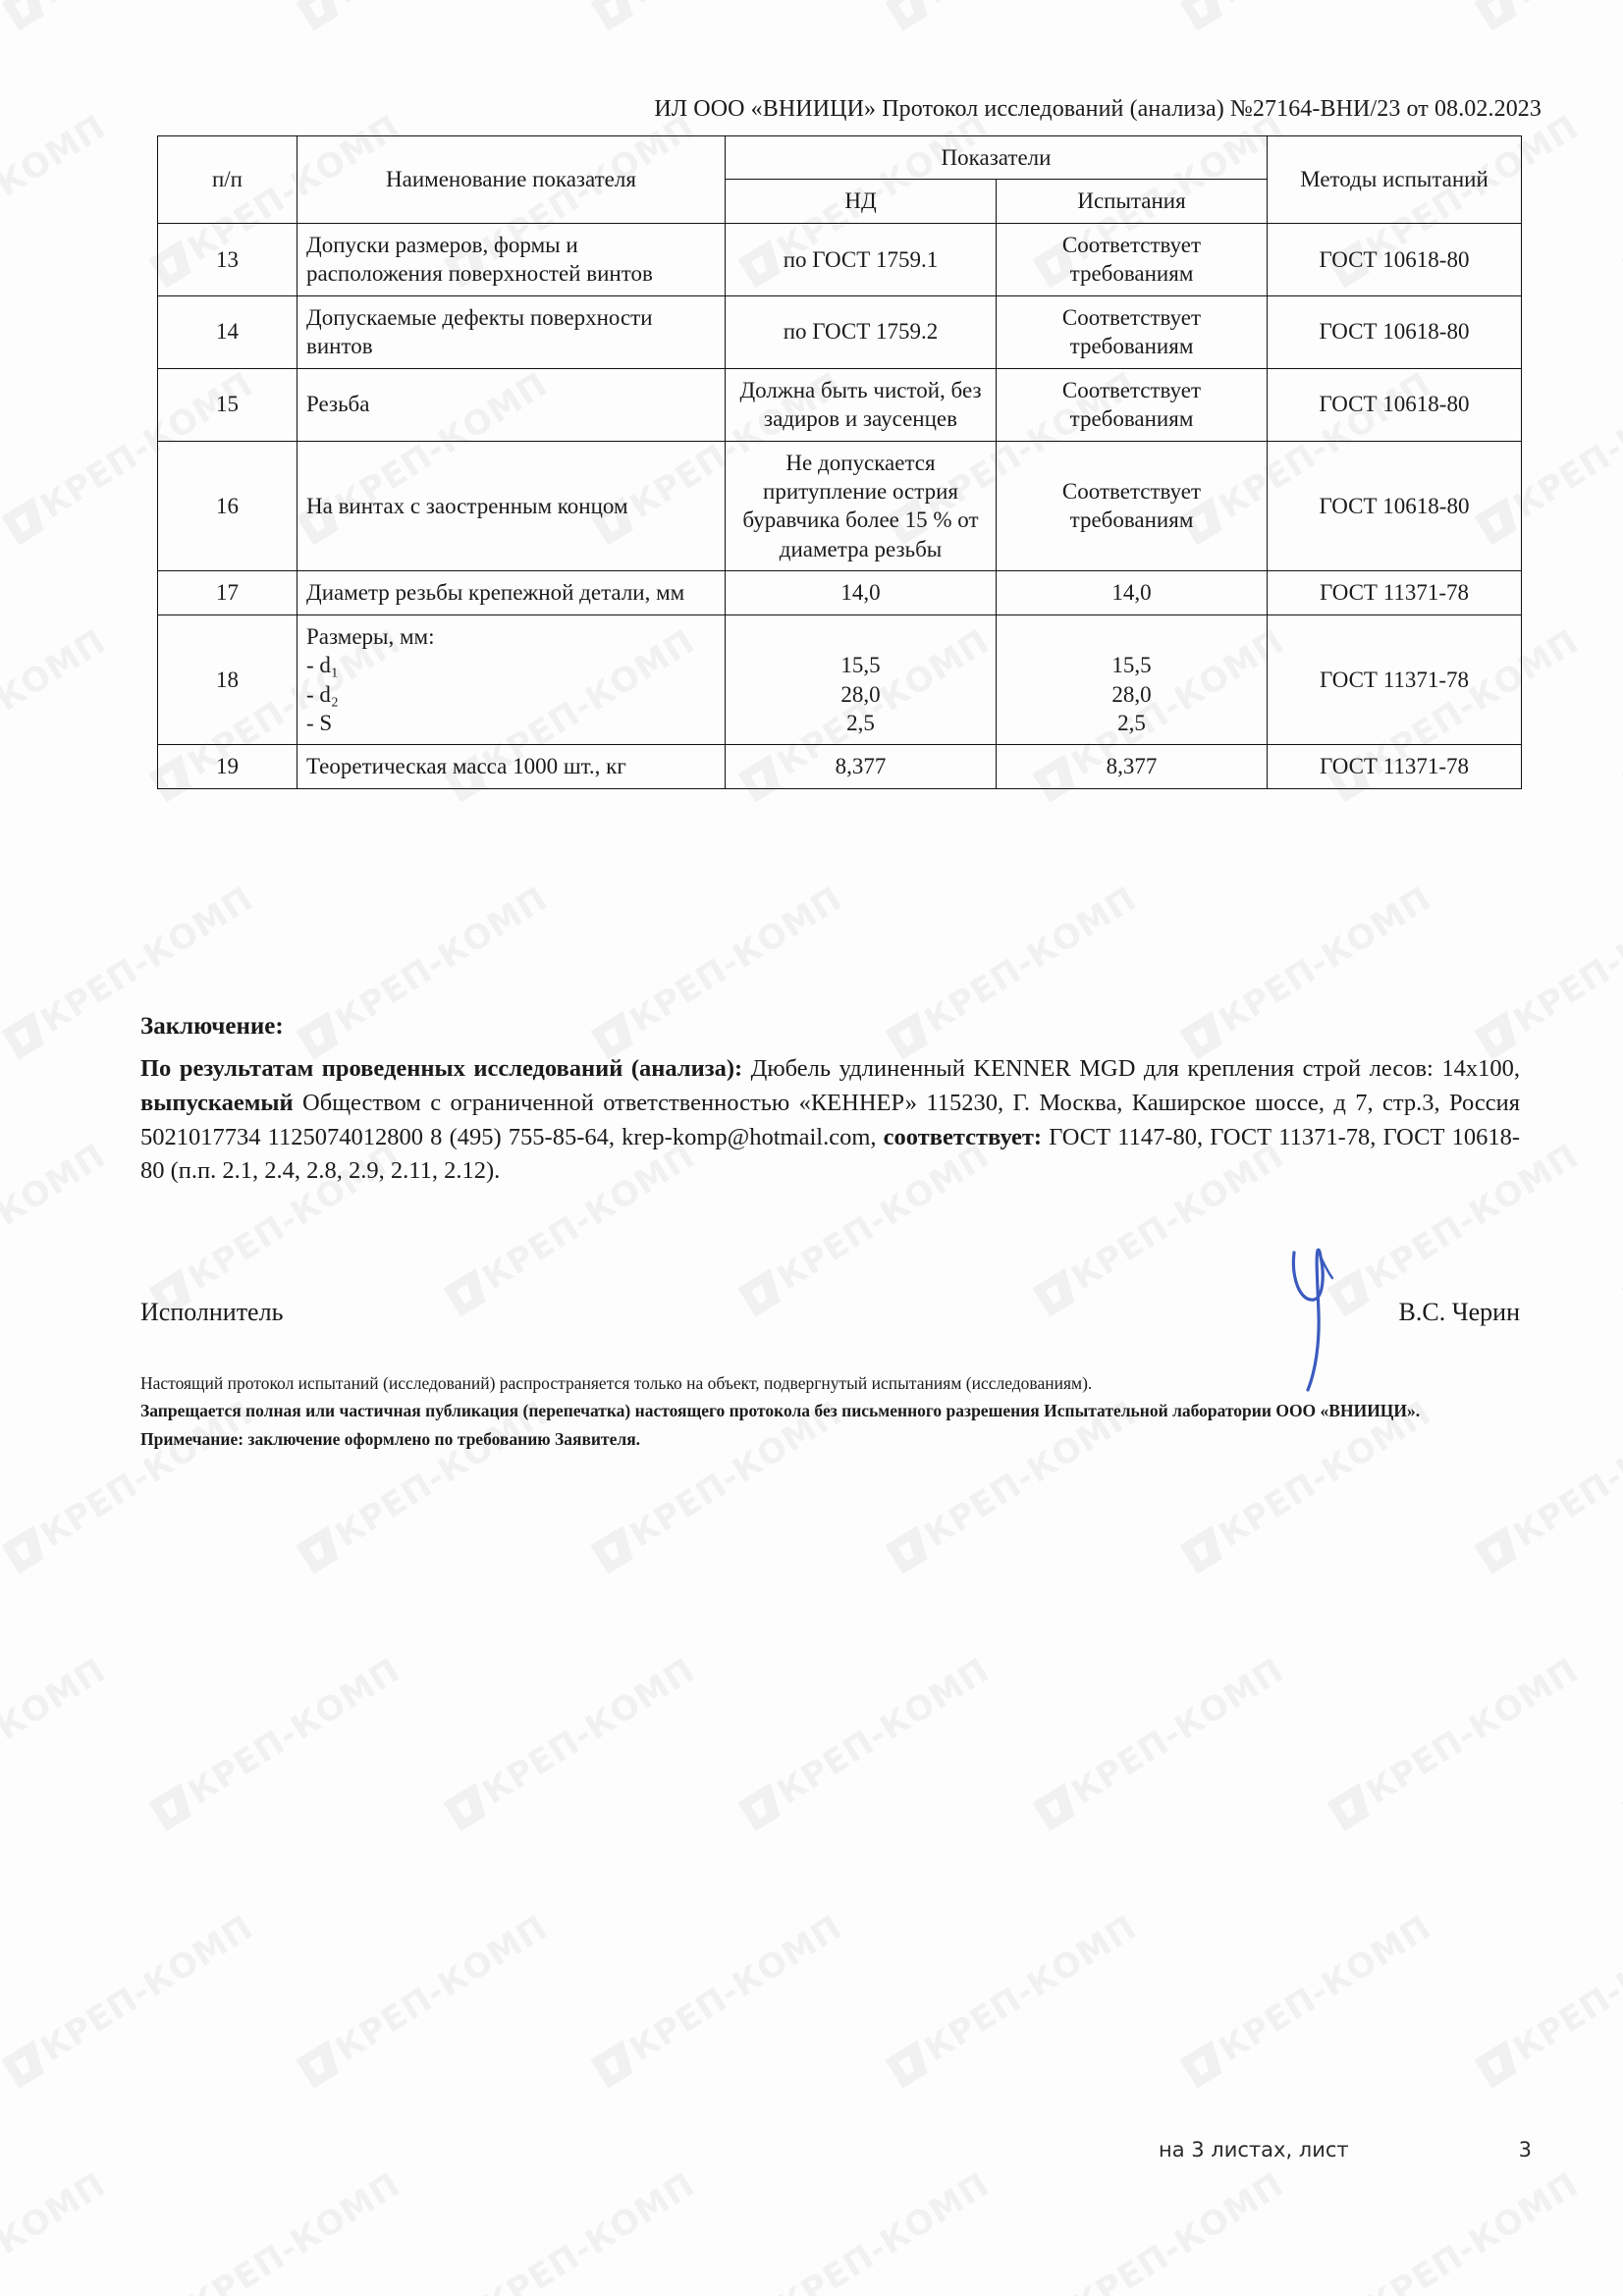 This screenshot has height=2296, width=1623. I want to click on signature-role-label: Исполнитель, so click(212, 1312).